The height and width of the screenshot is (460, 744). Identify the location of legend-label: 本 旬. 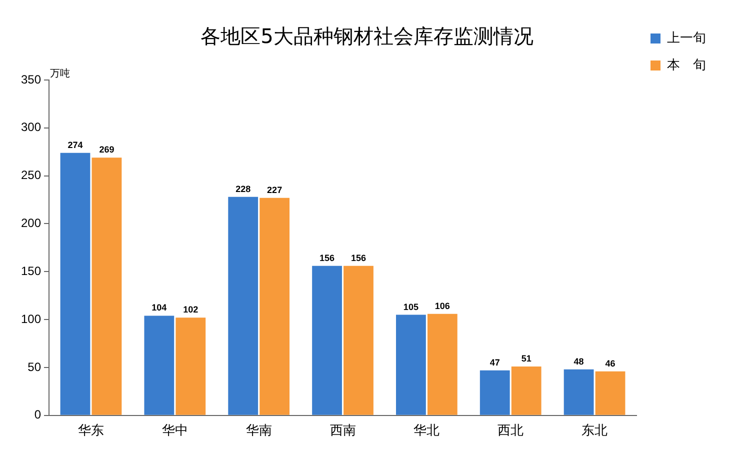
(686, 65).